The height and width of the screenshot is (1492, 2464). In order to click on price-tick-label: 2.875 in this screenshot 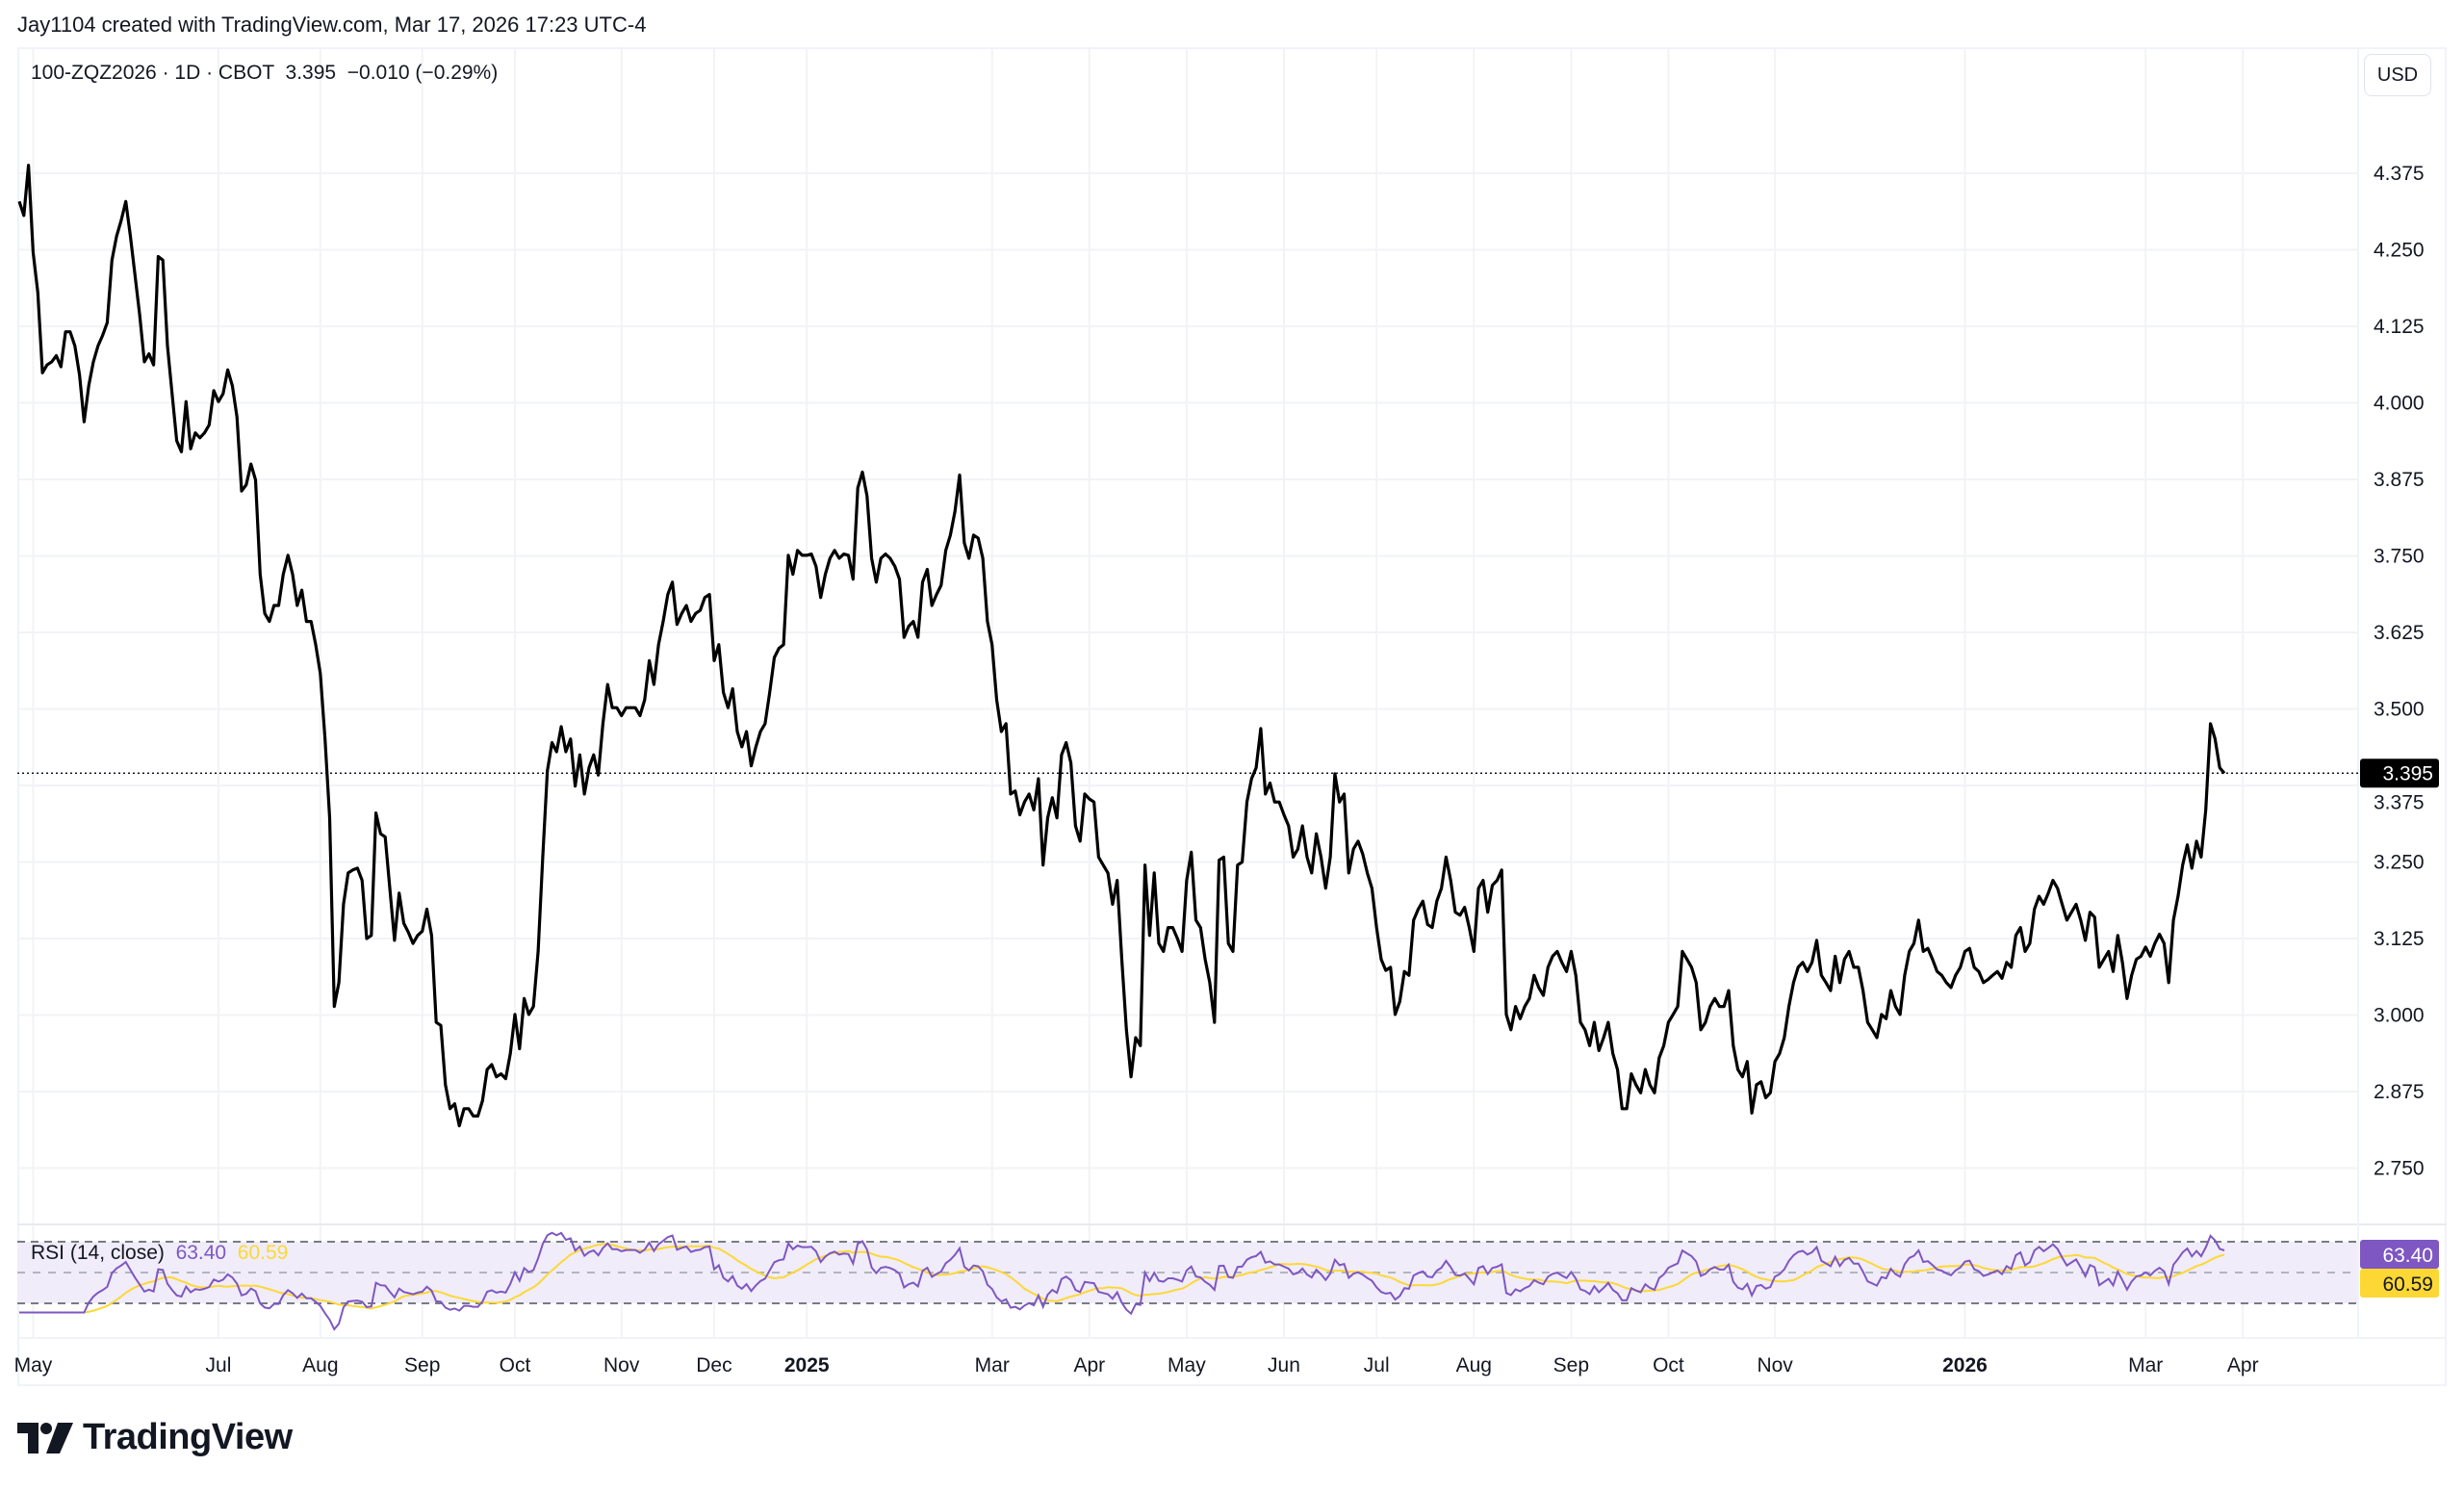, I will do `click(2399, 1092)`.